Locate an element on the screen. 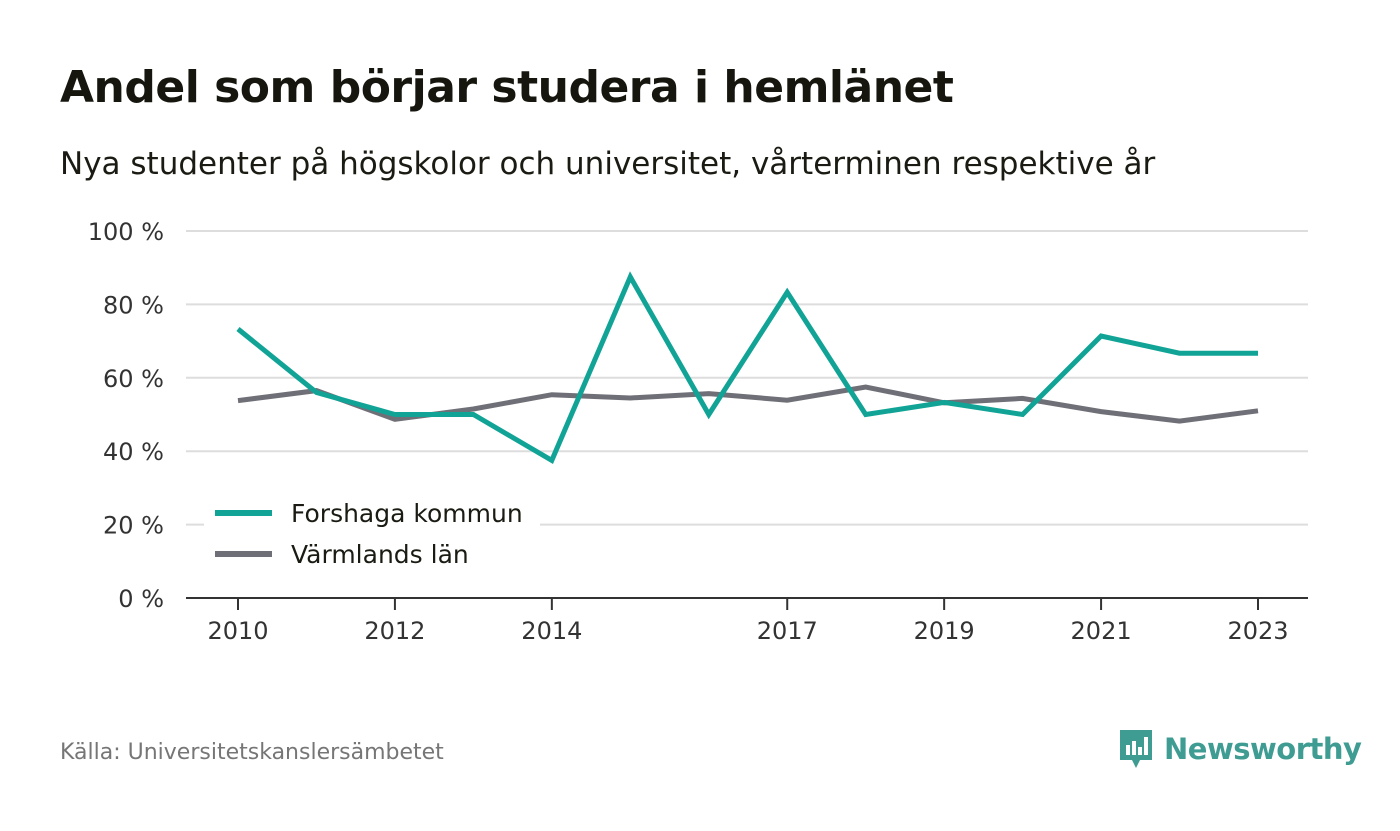 The width and height of the screenshot is (1400, 831). legend-label: Forshaga kommun is located at coordinates (407, 513).